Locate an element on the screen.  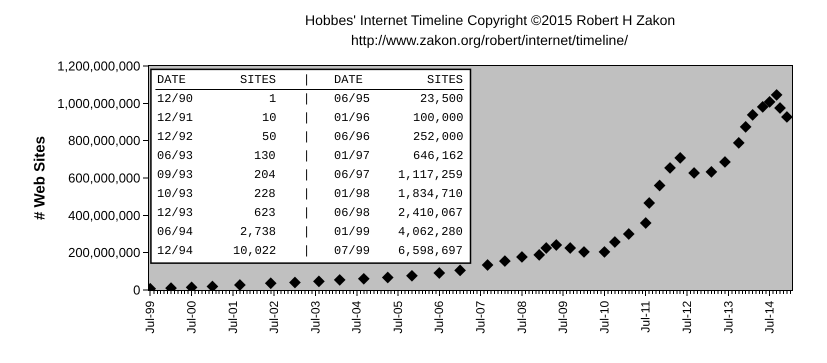
chart-subtitle: http://www.zakon.org/robert/internet/timeline/ is located at coordinates (489, 40).